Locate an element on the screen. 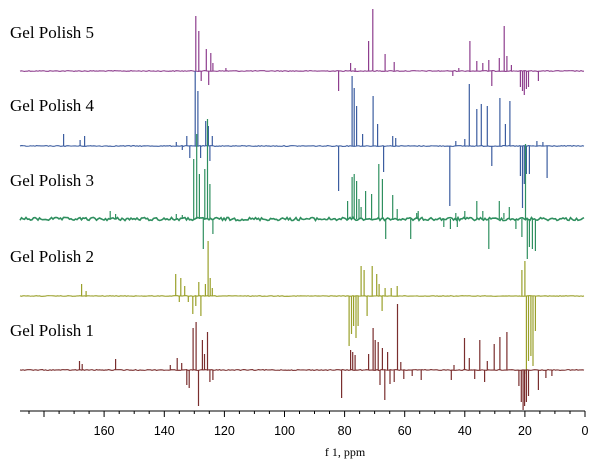 This screenshot has height=461, width=589. series-label-2: Gel Polish 4 is located at coordinates (52, 105).